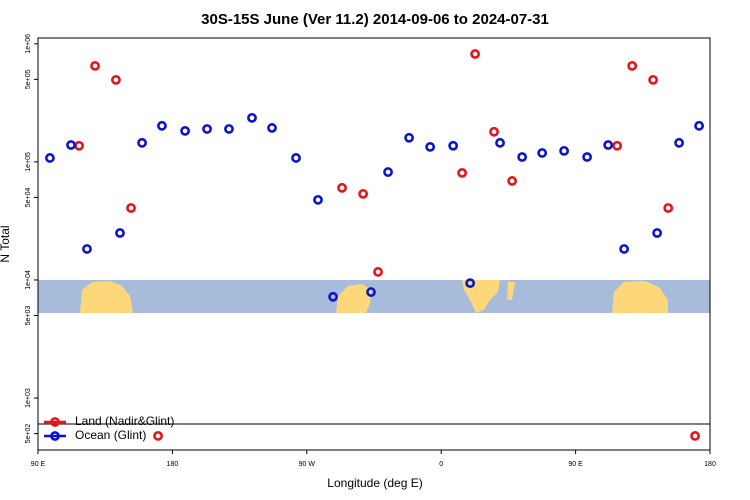  What do you see at coordinates (110, 435) in the screenshot?
I see `legend-label: Ocean (Glint)` at bounding box center [110, 435].